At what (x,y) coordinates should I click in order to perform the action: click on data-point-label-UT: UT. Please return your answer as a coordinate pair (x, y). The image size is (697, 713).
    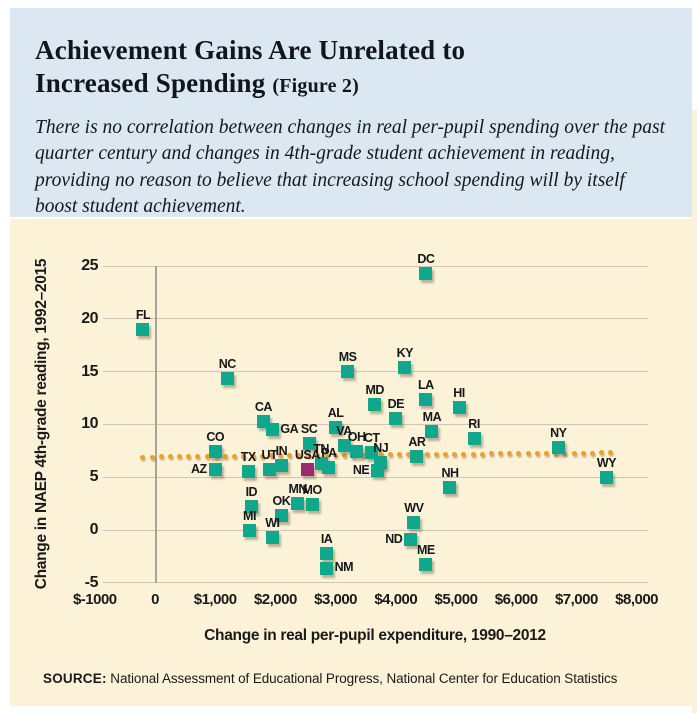
    Looking at the image, I should click on (269, 455).